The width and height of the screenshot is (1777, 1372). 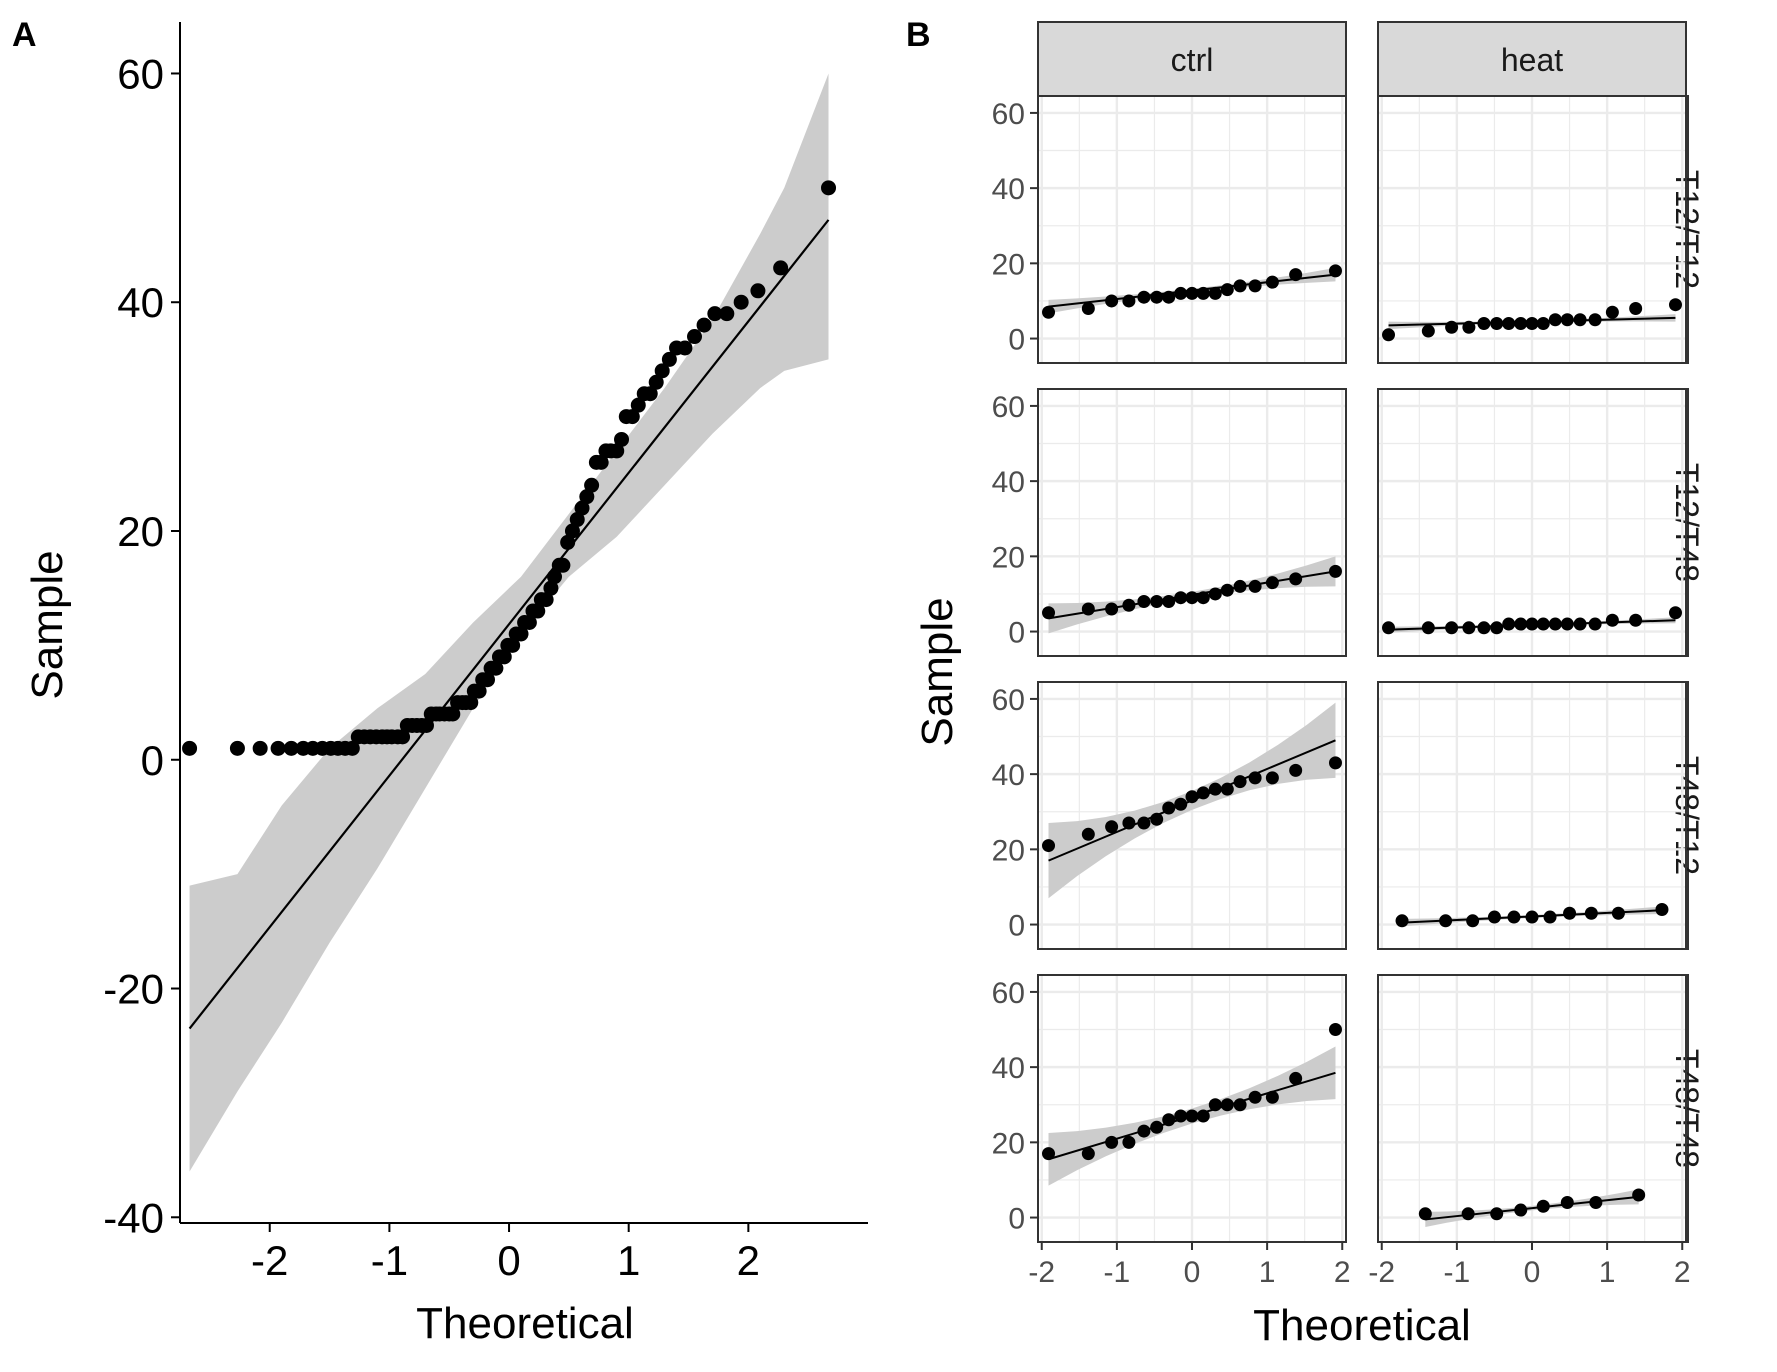 I want to click on facet-y-tick-label: 20, so click(x=1008, y=850).